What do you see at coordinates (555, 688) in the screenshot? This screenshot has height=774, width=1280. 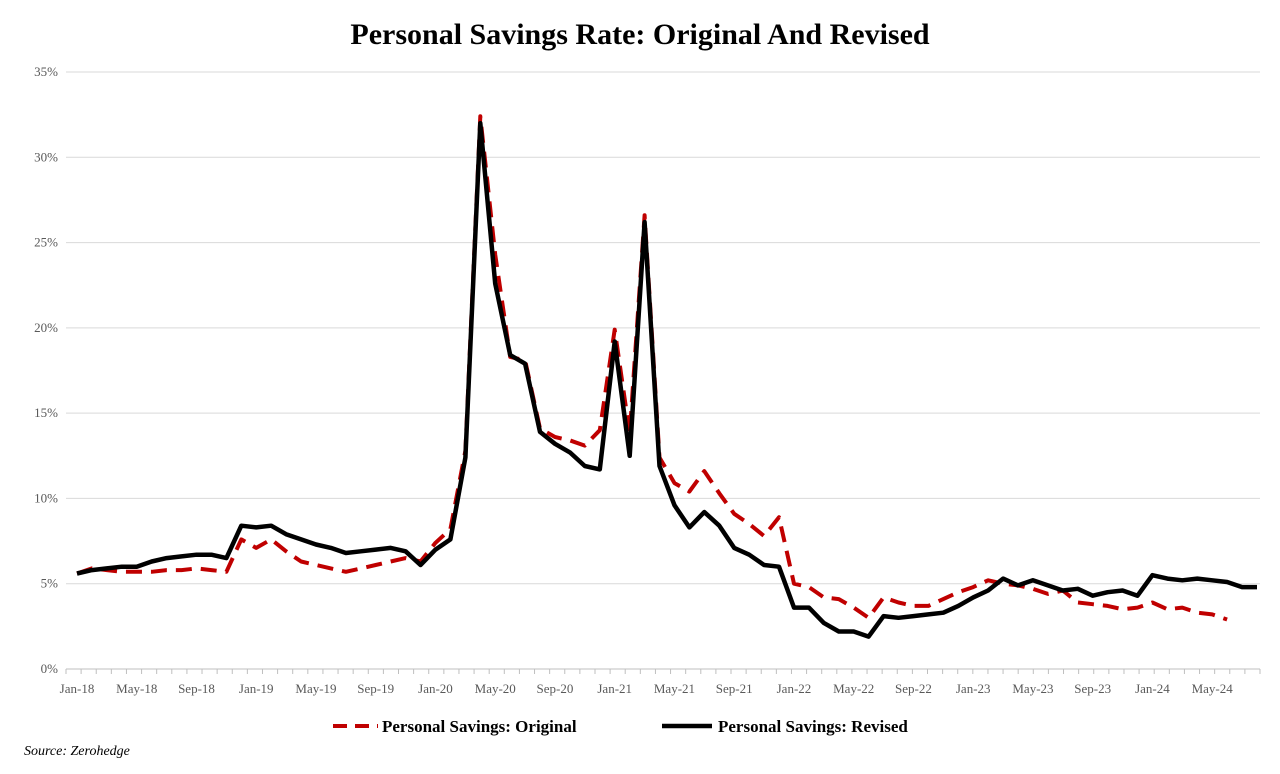 I see `x-tick-label: Sep-20` at bounding box center [555, 688].